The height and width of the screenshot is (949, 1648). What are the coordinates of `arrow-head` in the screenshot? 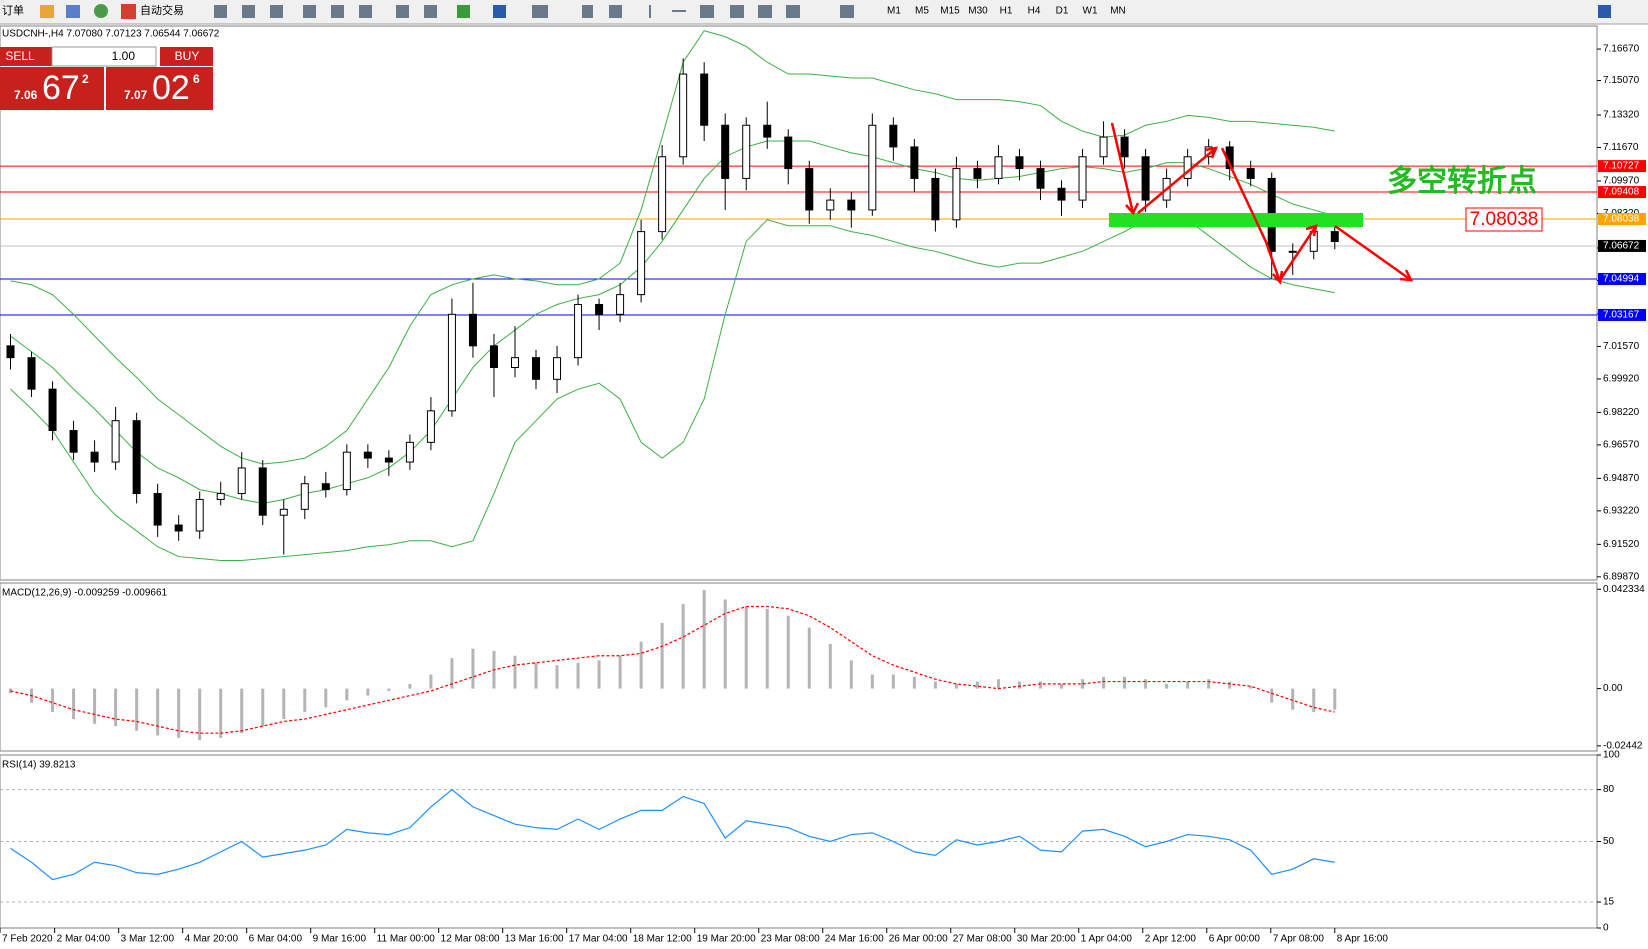 It's located at (1278, 277).